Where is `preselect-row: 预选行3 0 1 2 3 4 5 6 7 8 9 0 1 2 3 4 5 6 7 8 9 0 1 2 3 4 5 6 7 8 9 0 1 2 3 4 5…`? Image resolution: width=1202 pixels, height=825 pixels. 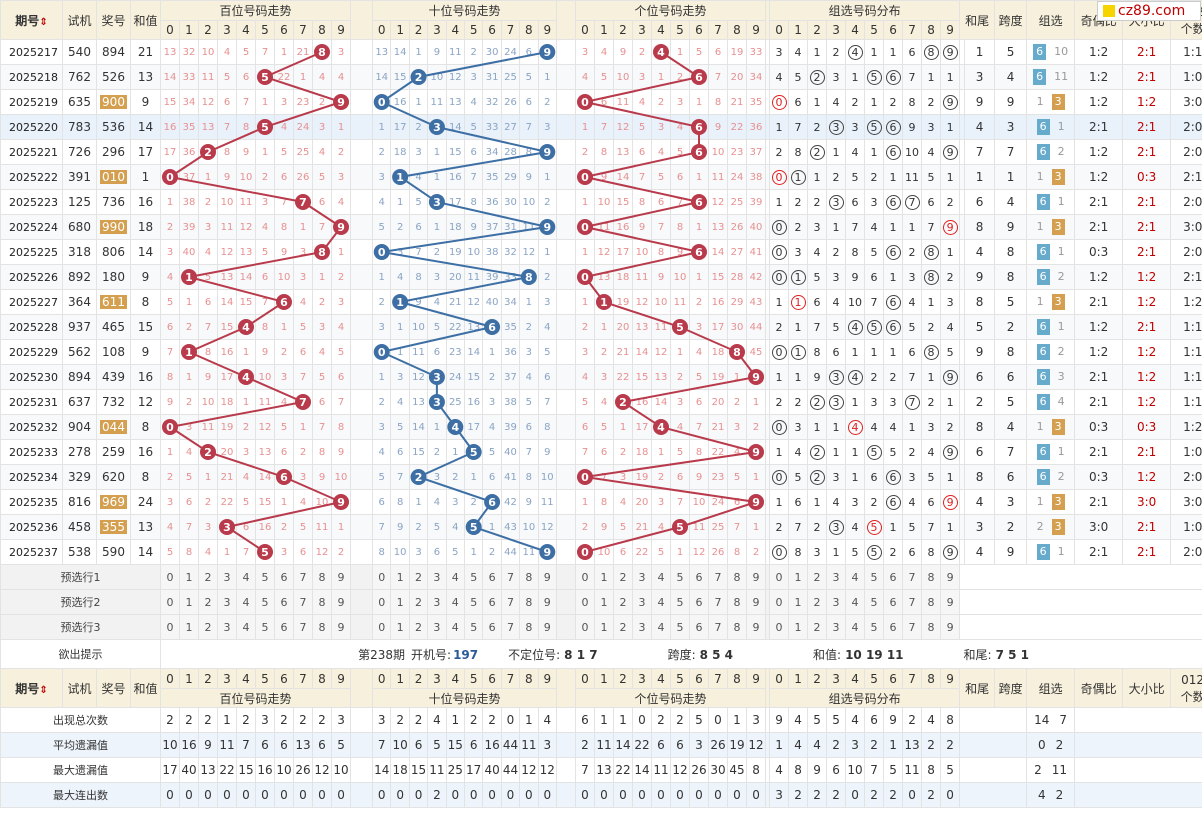
preselect-row: 预选行3 0 1 2 3 4 5 6 7 8 9 0 1 2 3 4 5 6 7 8 9 0 1 2 3 4 5 6 7 8 9 0 1 2 3 4 5… is located at coordinates (601, 627).